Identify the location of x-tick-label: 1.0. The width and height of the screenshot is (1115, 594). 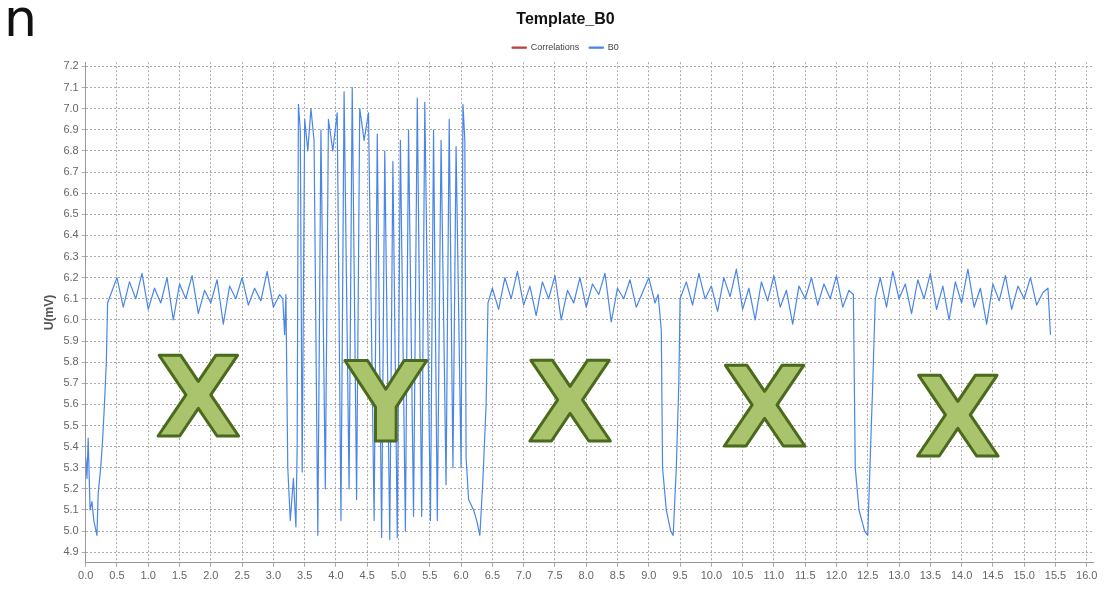
(148, 575).